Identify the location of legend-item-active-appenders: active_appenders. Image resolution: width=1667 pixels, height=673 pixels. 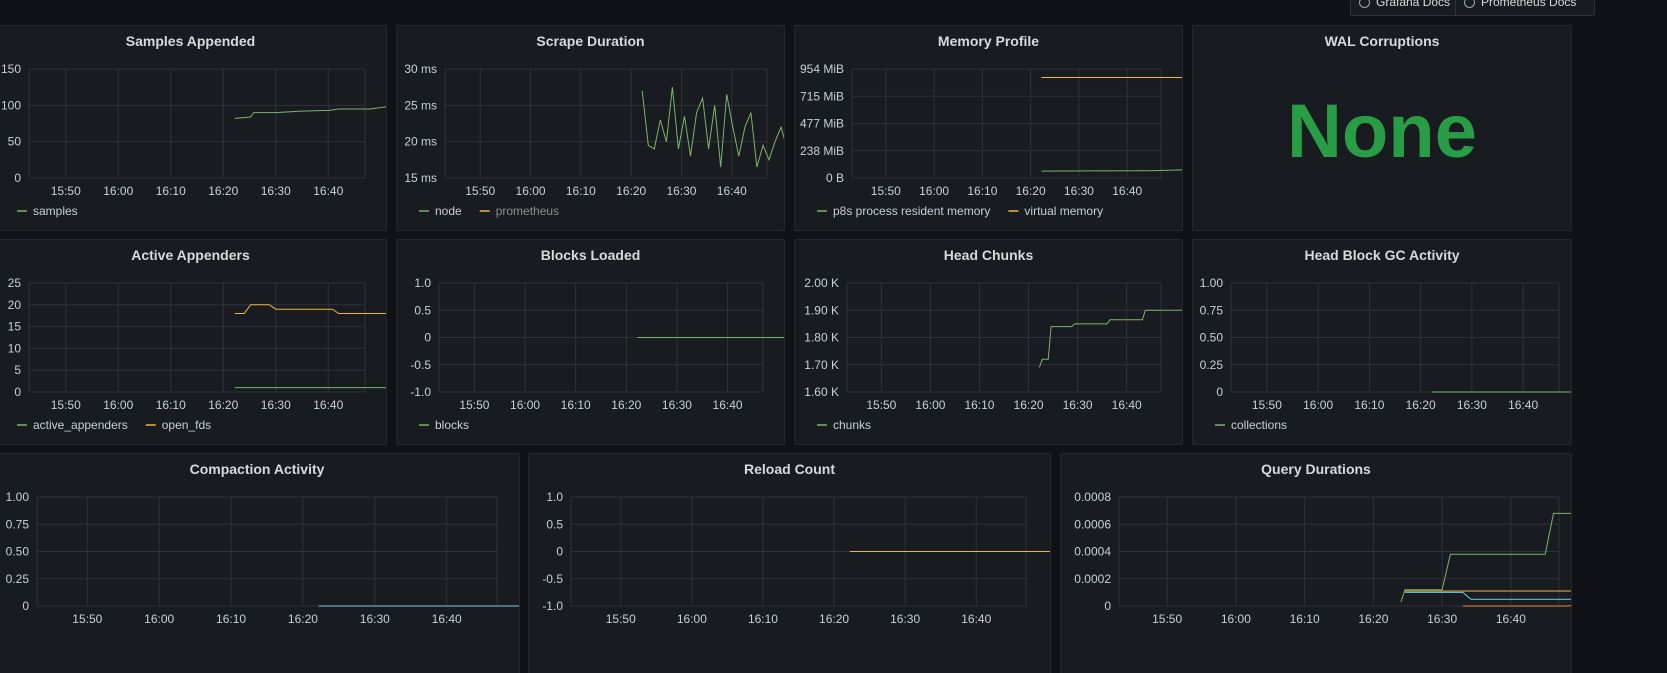
(80, 425).